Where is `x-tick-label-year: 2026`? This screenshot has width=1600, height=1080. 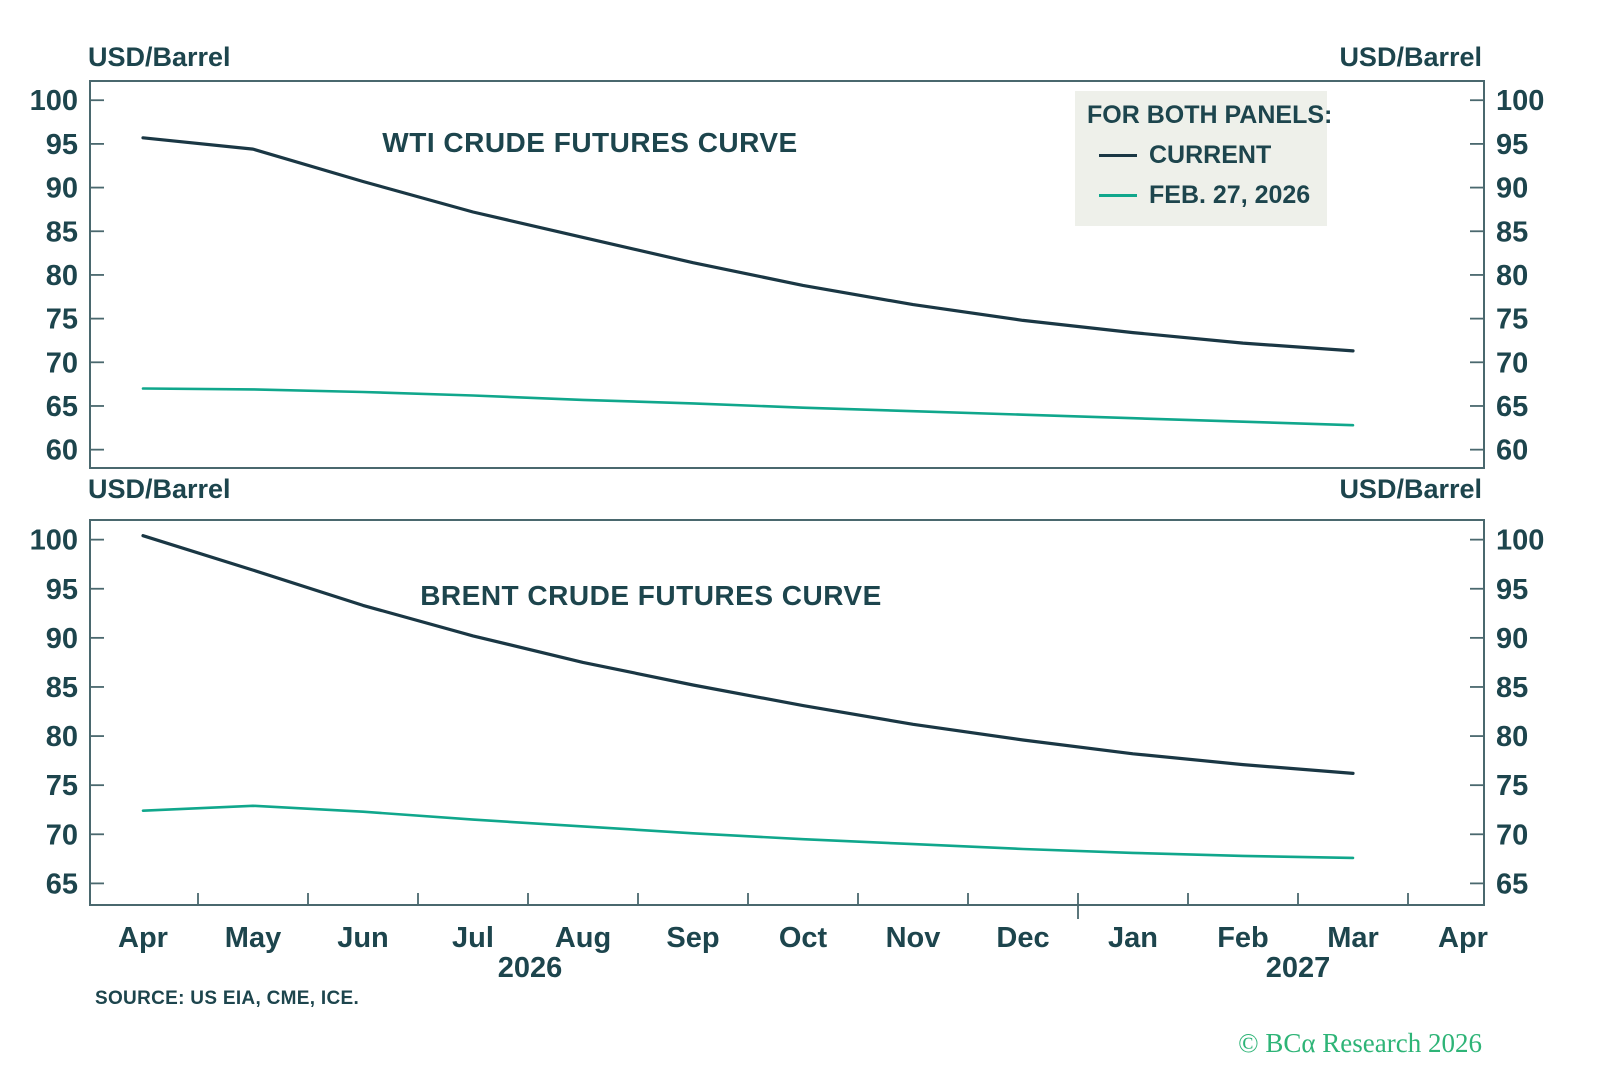
x-tick-label-year: 2026 is located at coordinates (530, 968).